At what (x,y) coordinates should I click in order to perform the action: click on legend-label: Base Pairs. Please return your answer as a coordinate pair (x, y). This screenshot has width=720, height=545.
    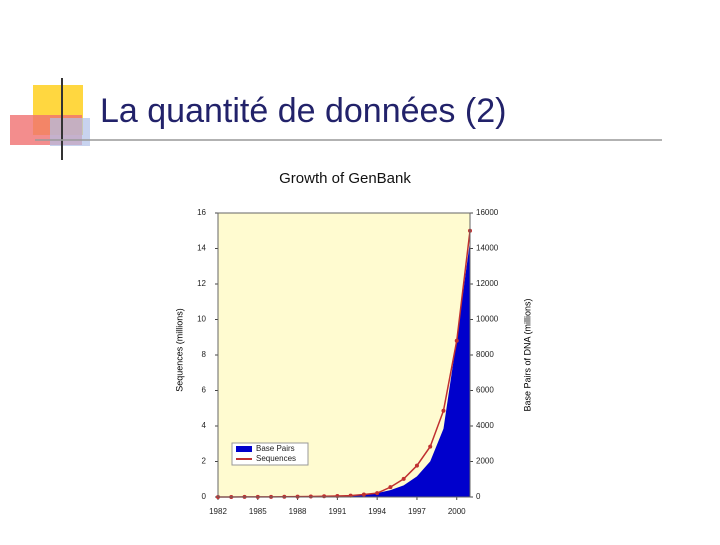
    Looking at the image, I should click on (275, 448).